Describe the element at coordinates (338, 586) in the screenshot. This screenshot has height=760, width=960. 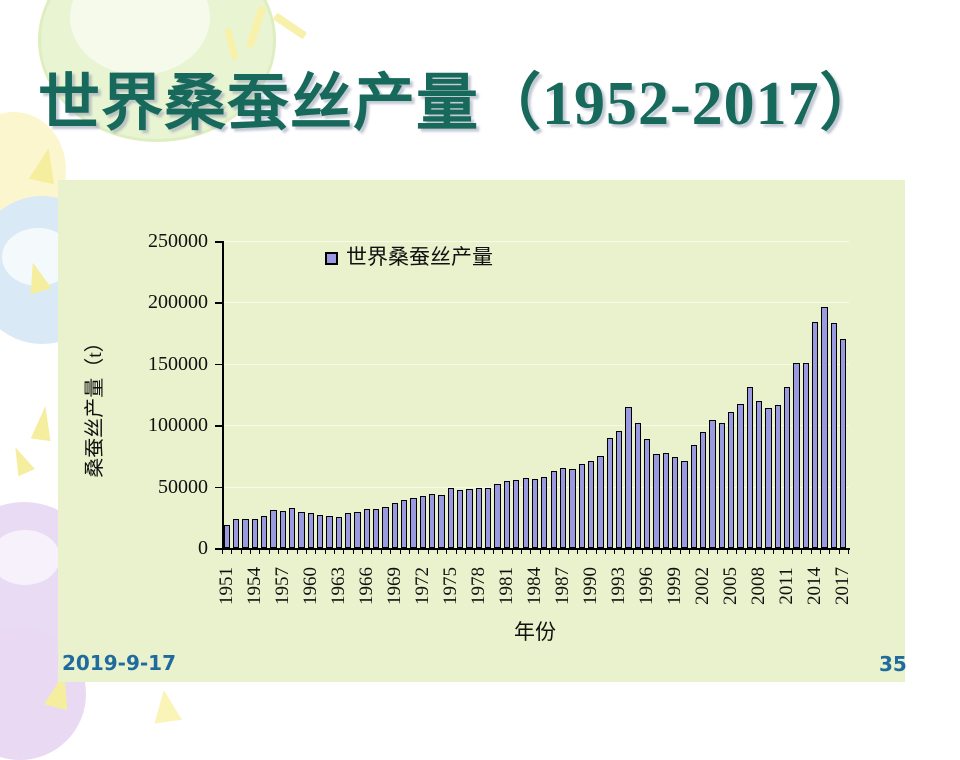
I see `x-tick-label-1963: 1963` at that location.